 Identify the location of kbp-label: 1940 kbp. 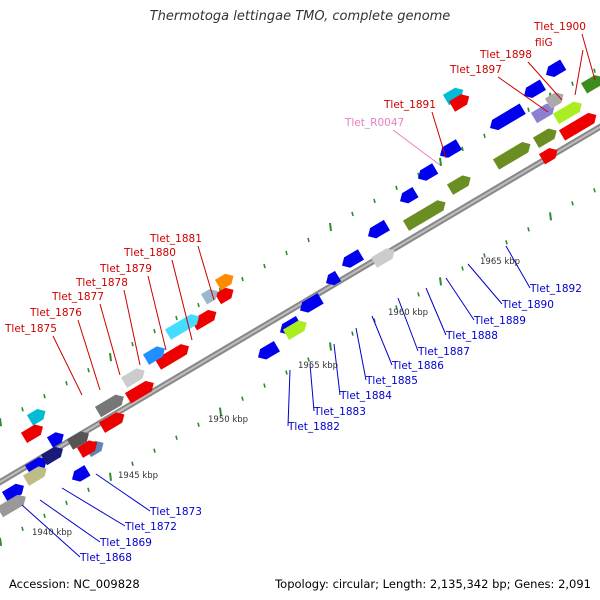
(52, 533).